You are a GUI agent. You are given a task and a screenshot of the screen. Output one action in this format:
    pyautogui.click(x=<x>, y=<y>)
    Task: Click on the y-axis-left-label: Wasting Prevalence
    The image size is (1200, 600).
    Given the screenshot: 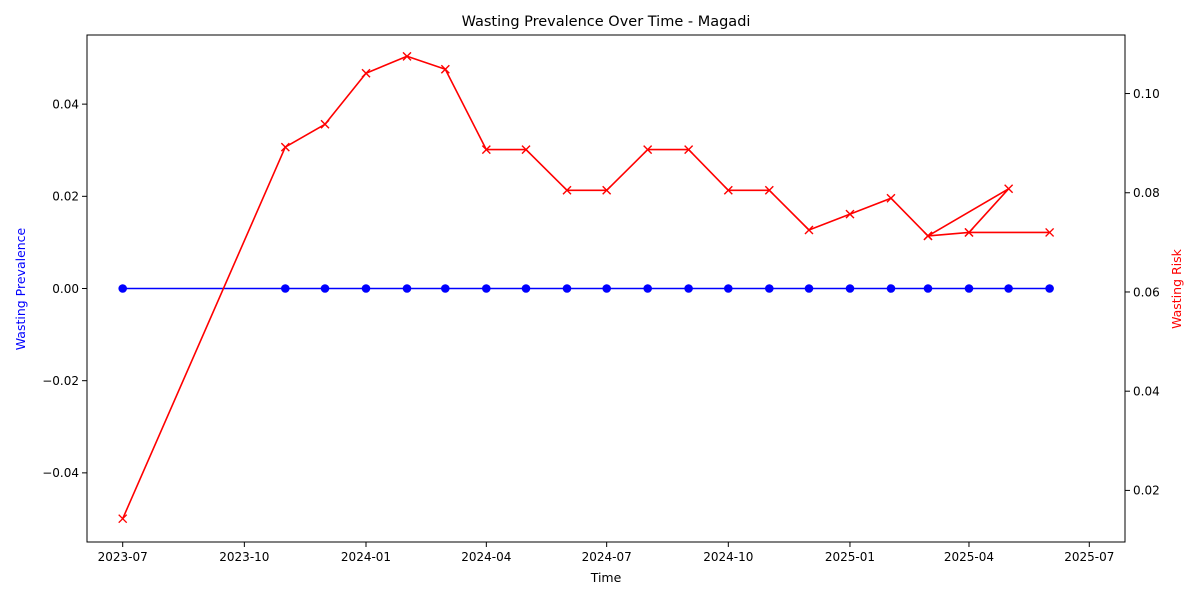 What is the action you would take?
    pyautogui.click(x=20, y=288)
    